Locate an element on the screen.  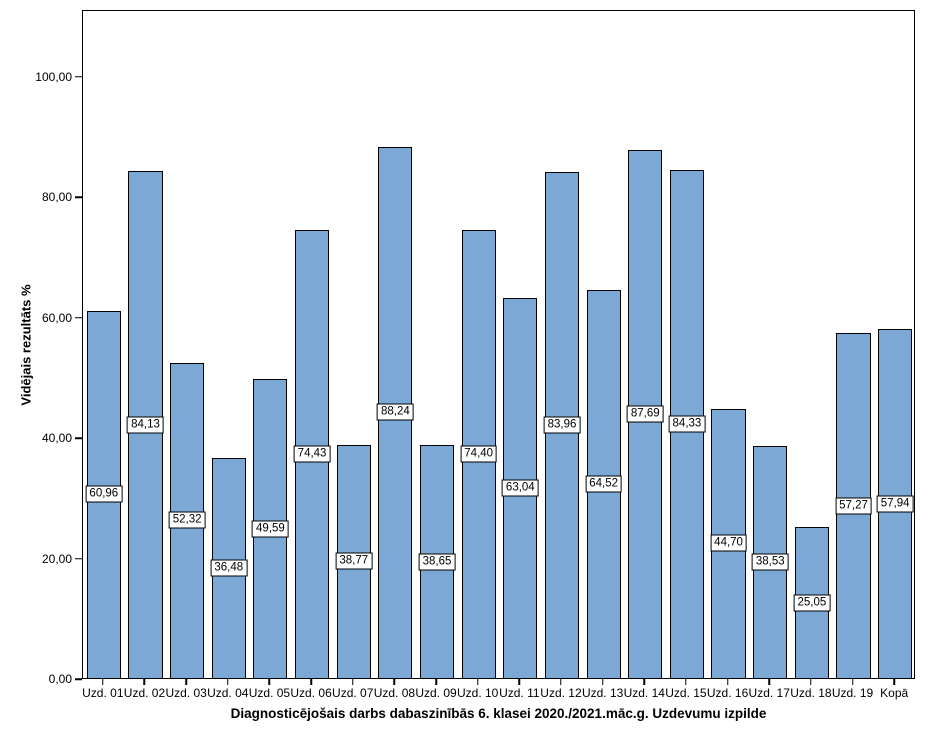
x-tick-label: Uzd. 14 is located at coordinates (644, 693).